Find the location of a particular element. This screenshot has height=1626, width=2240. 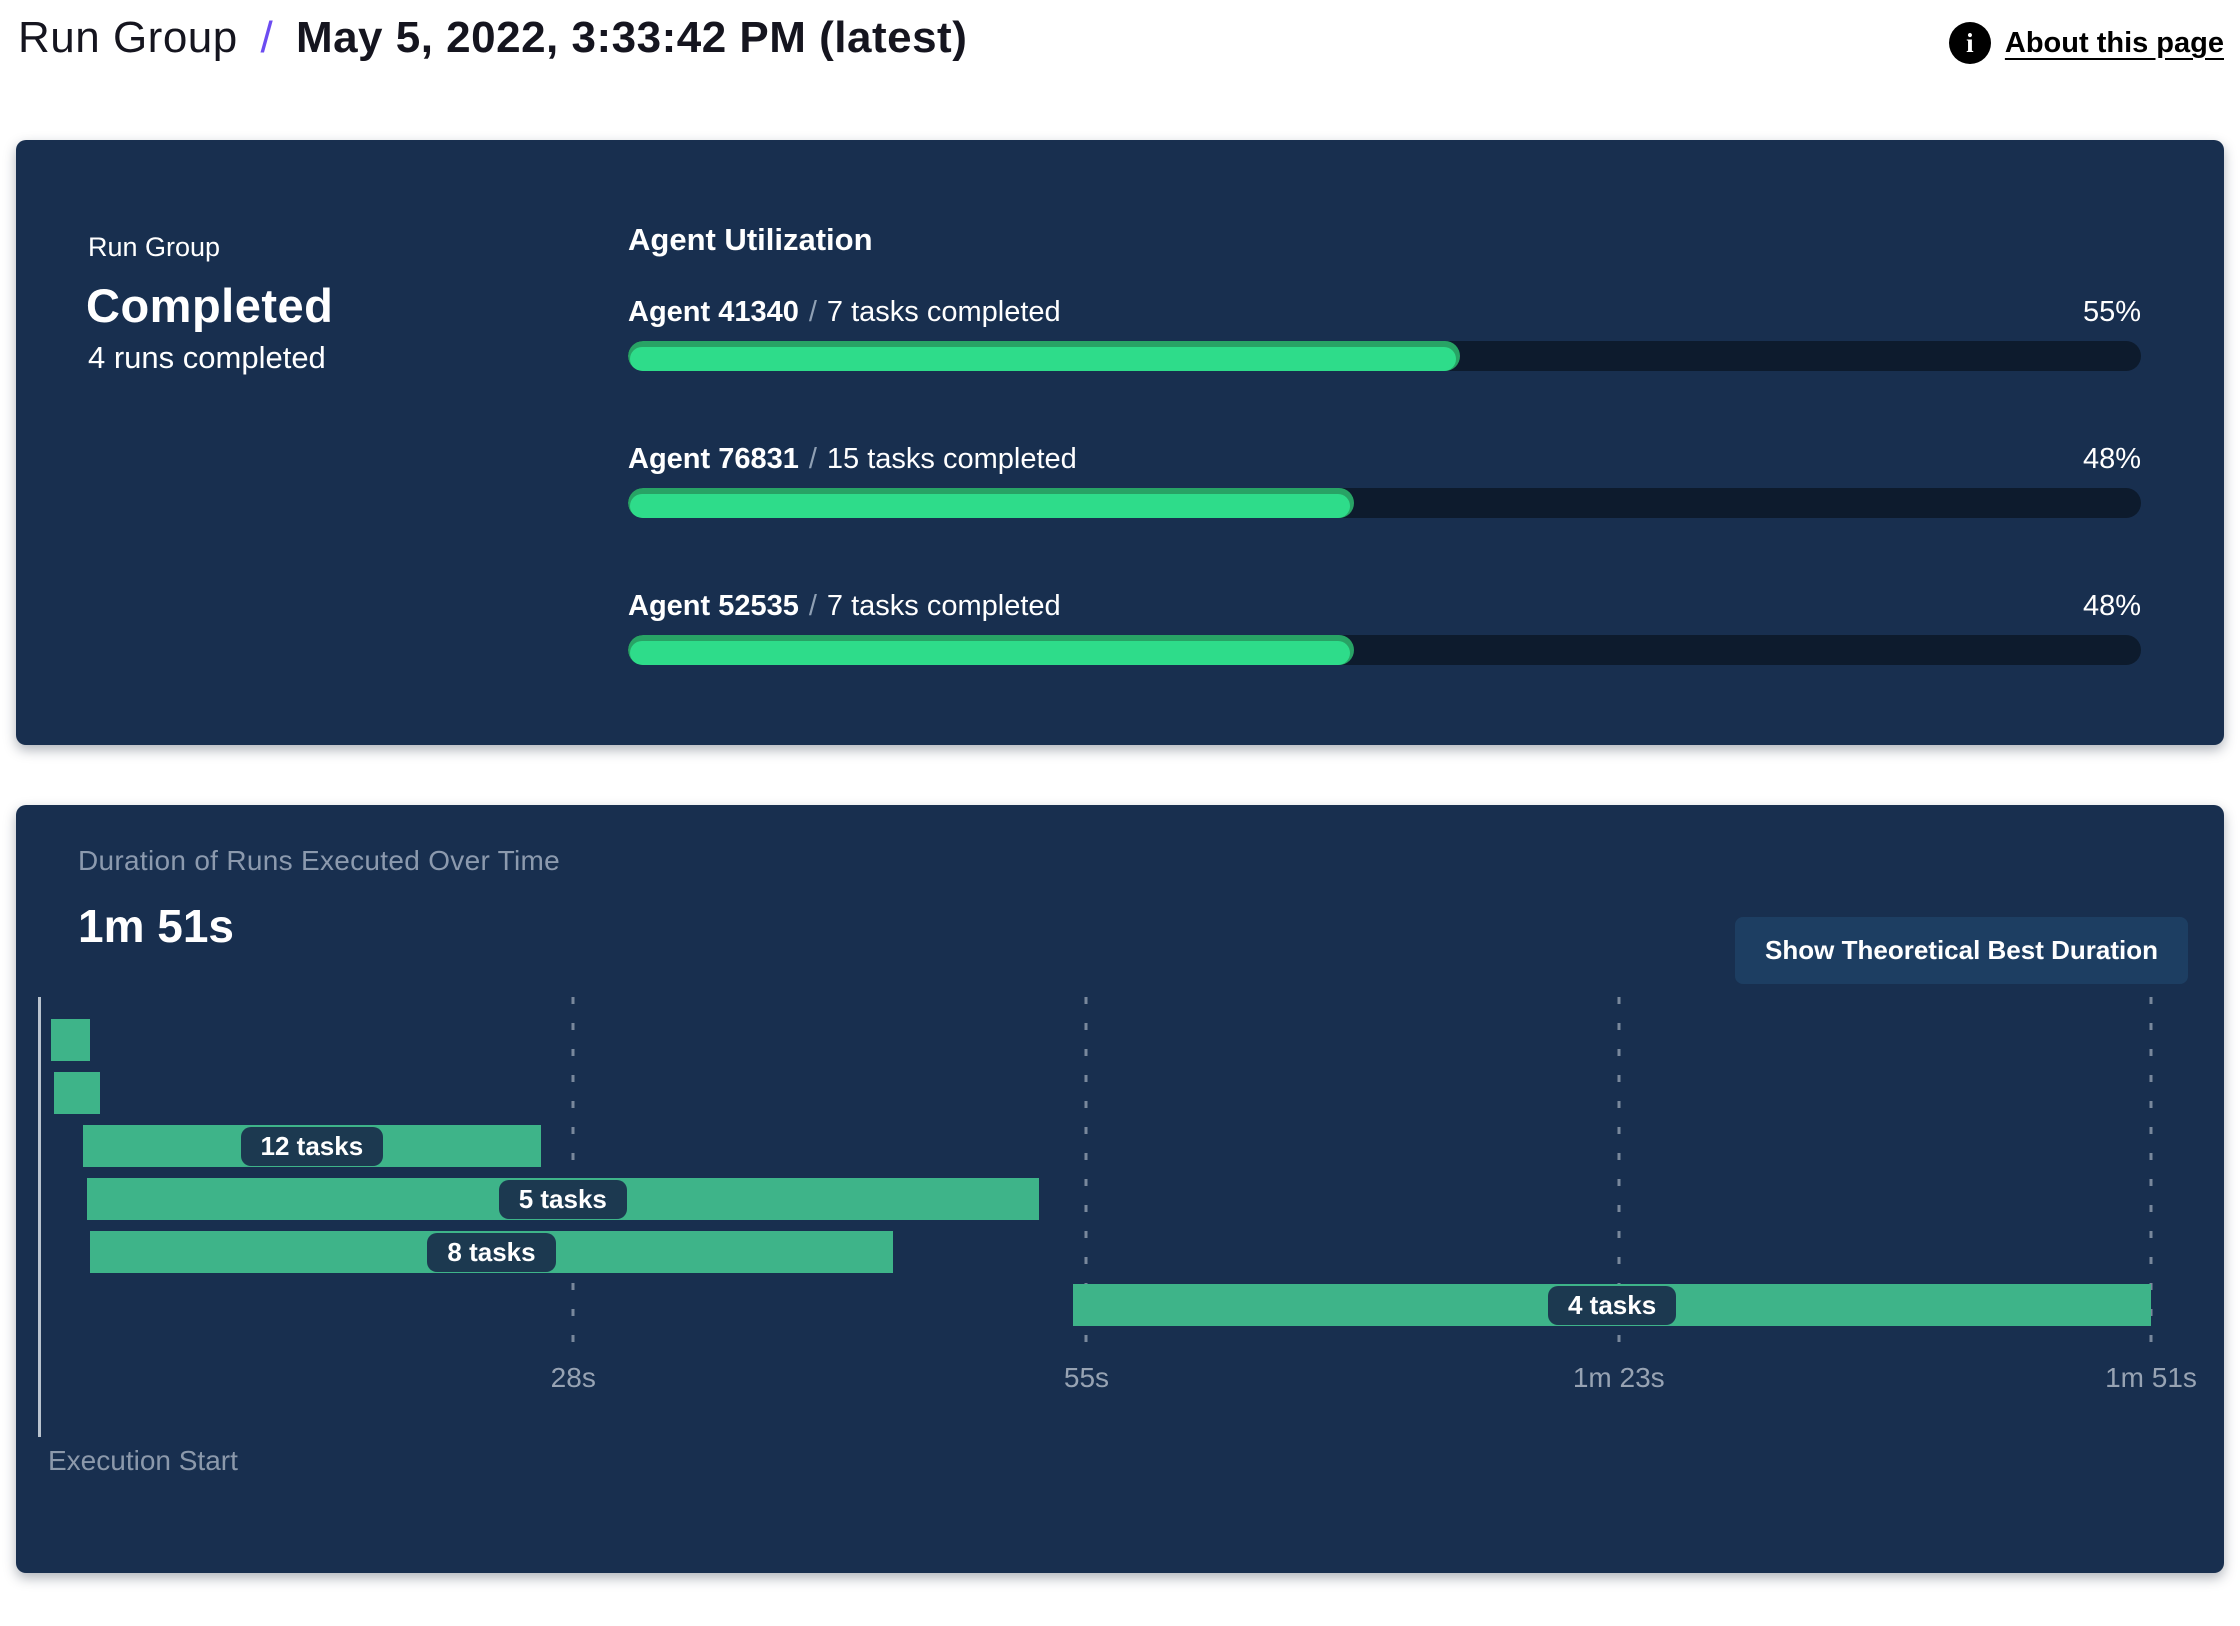

gantt-run-bar: 12 tasks is located at coordinates (311, 1146).